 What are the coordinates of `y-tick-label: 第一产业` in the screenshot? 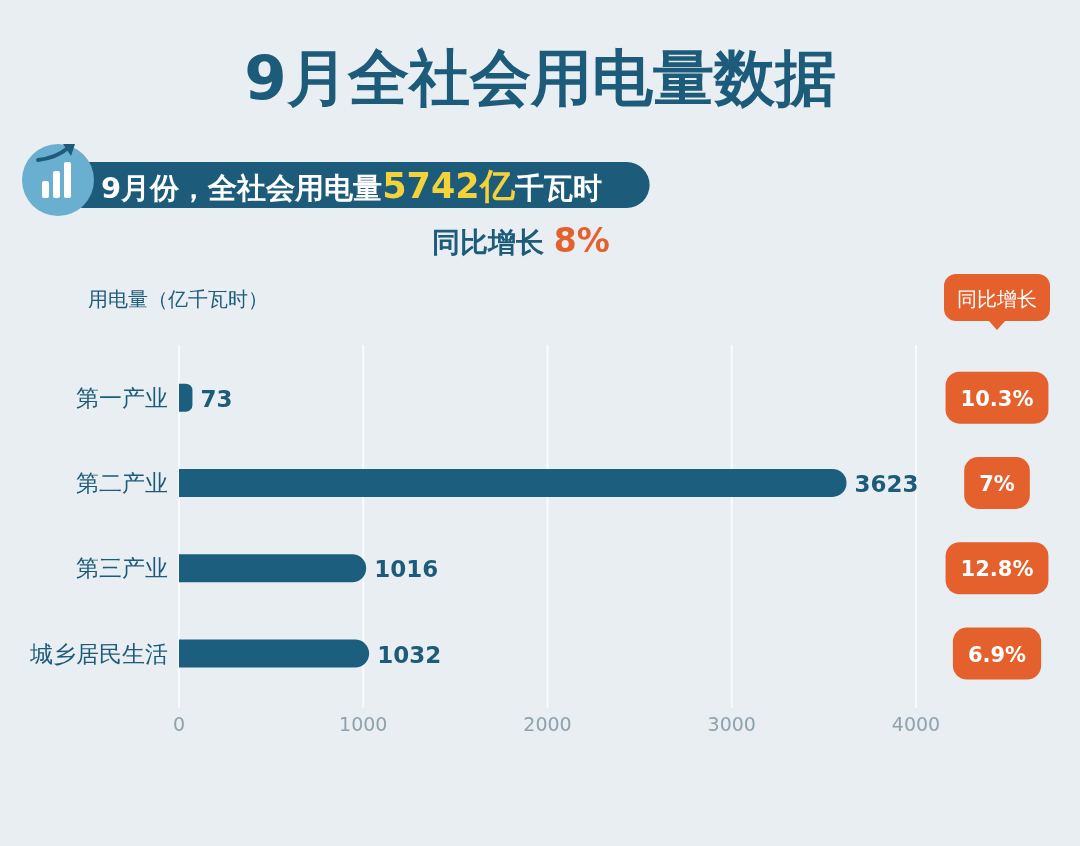 It's located at (122, 397).